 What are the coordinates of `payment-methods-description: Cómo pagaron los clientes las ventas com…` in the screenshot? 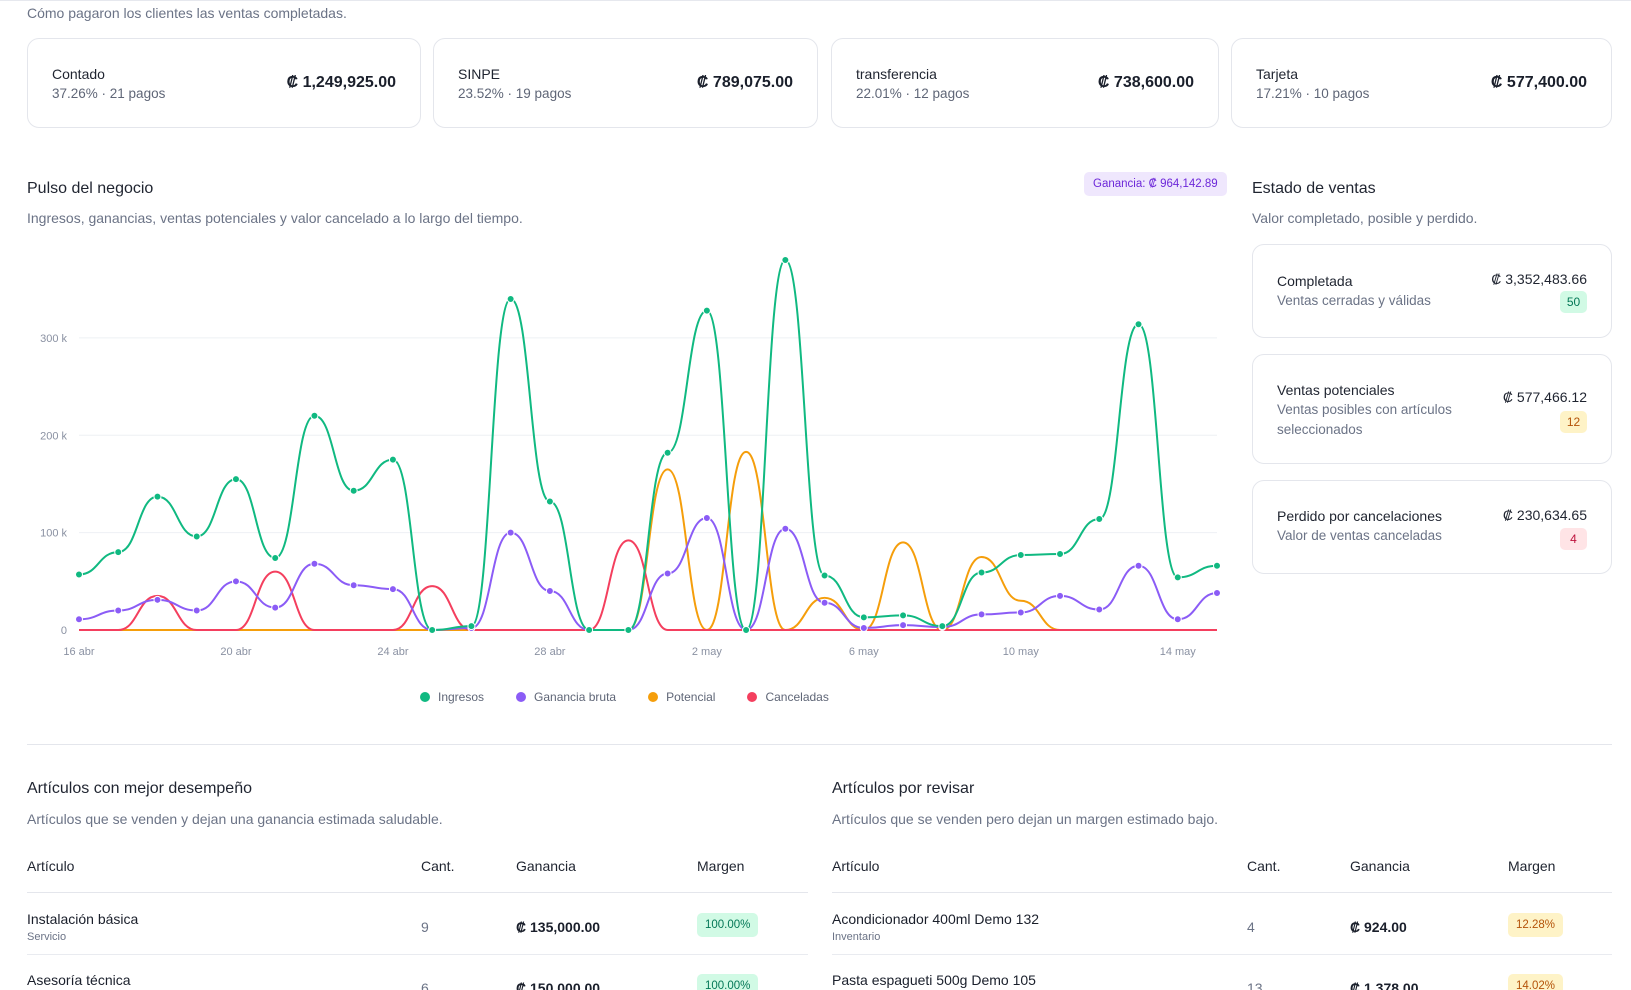 It's located at (187, 13).